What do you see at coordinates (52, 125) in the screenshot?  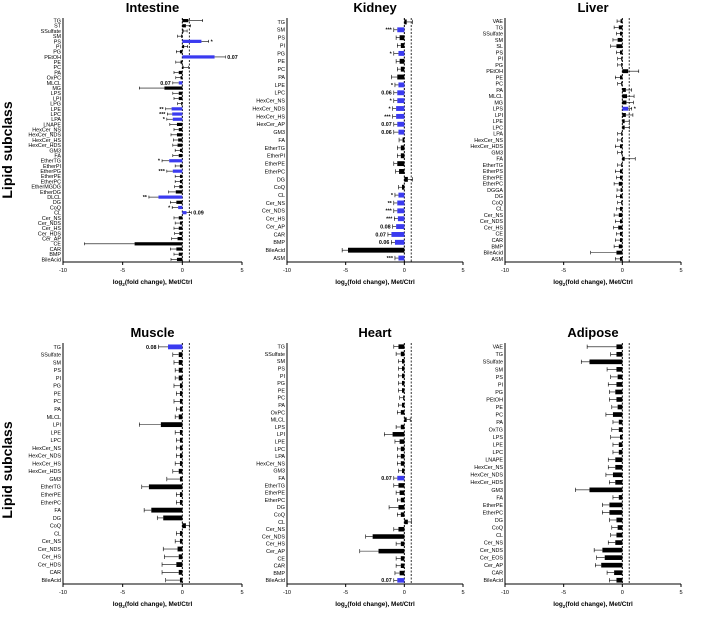 I see `category-label: LNAPE` at bounding box center [52, 125].